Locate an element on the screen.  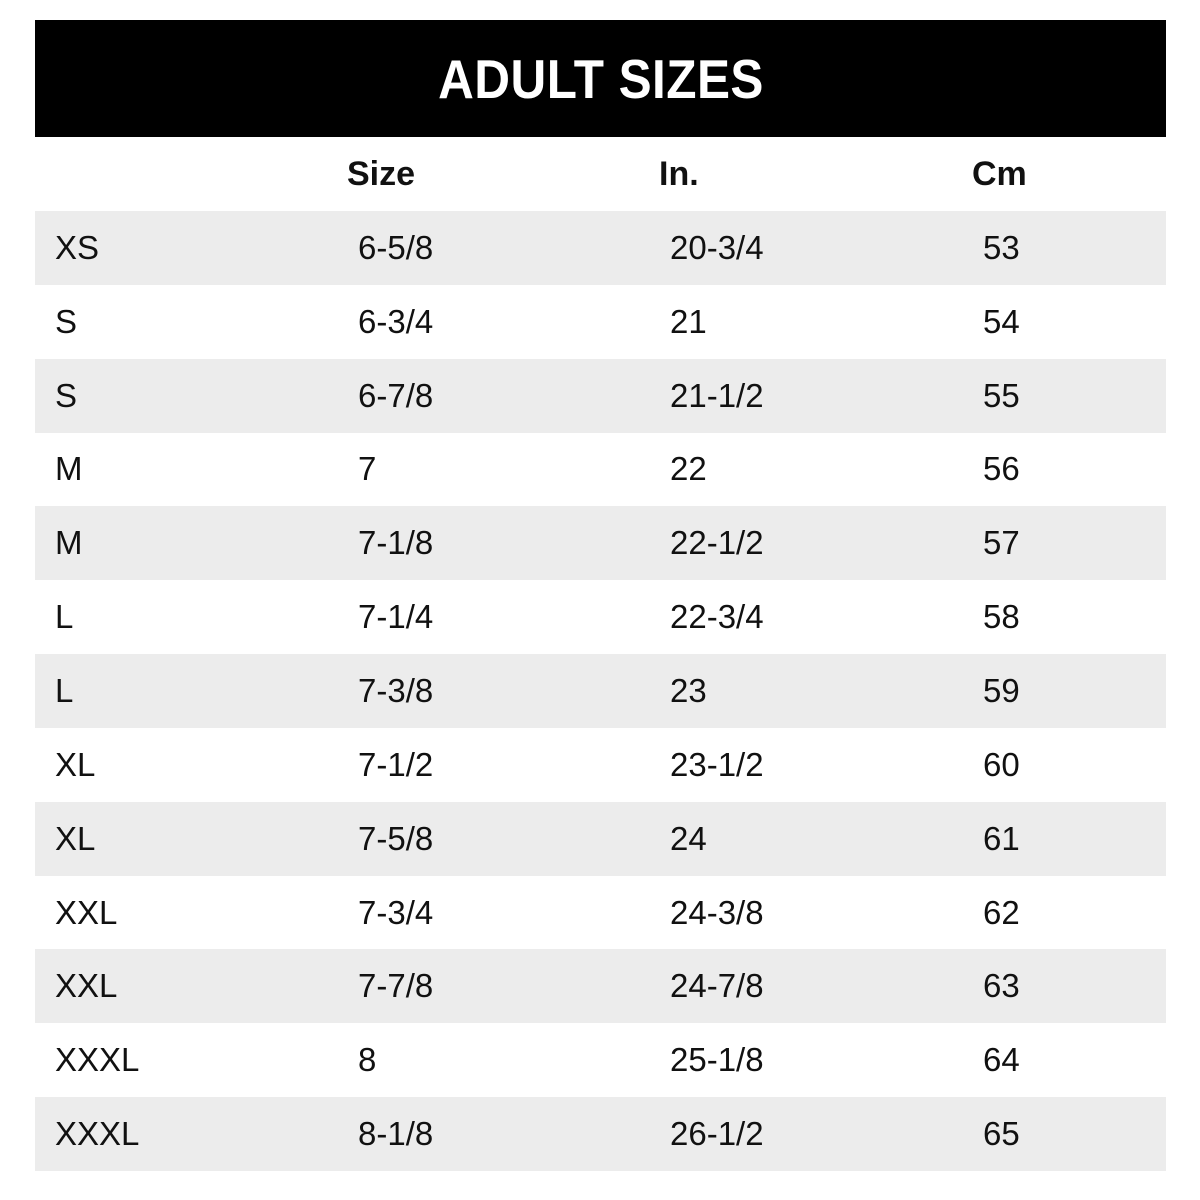
cell-size: 7 is located at coordinates (367, 469).